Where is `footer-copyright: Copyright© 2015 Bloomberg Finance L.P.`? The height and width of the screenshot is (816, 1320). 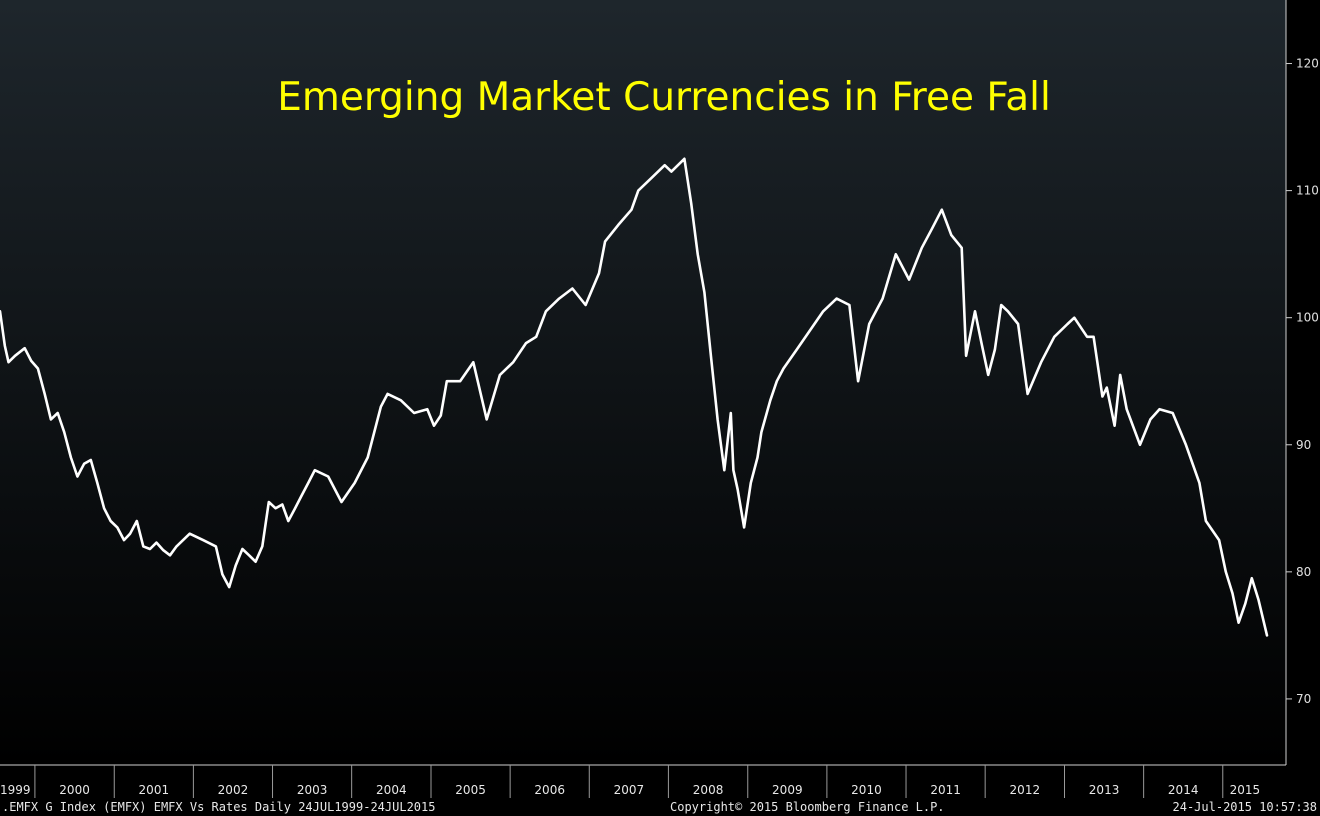
footer-copyright: Copyright© 2015 Bloomberg Finance L.P. is located at coordinates (807, 807).